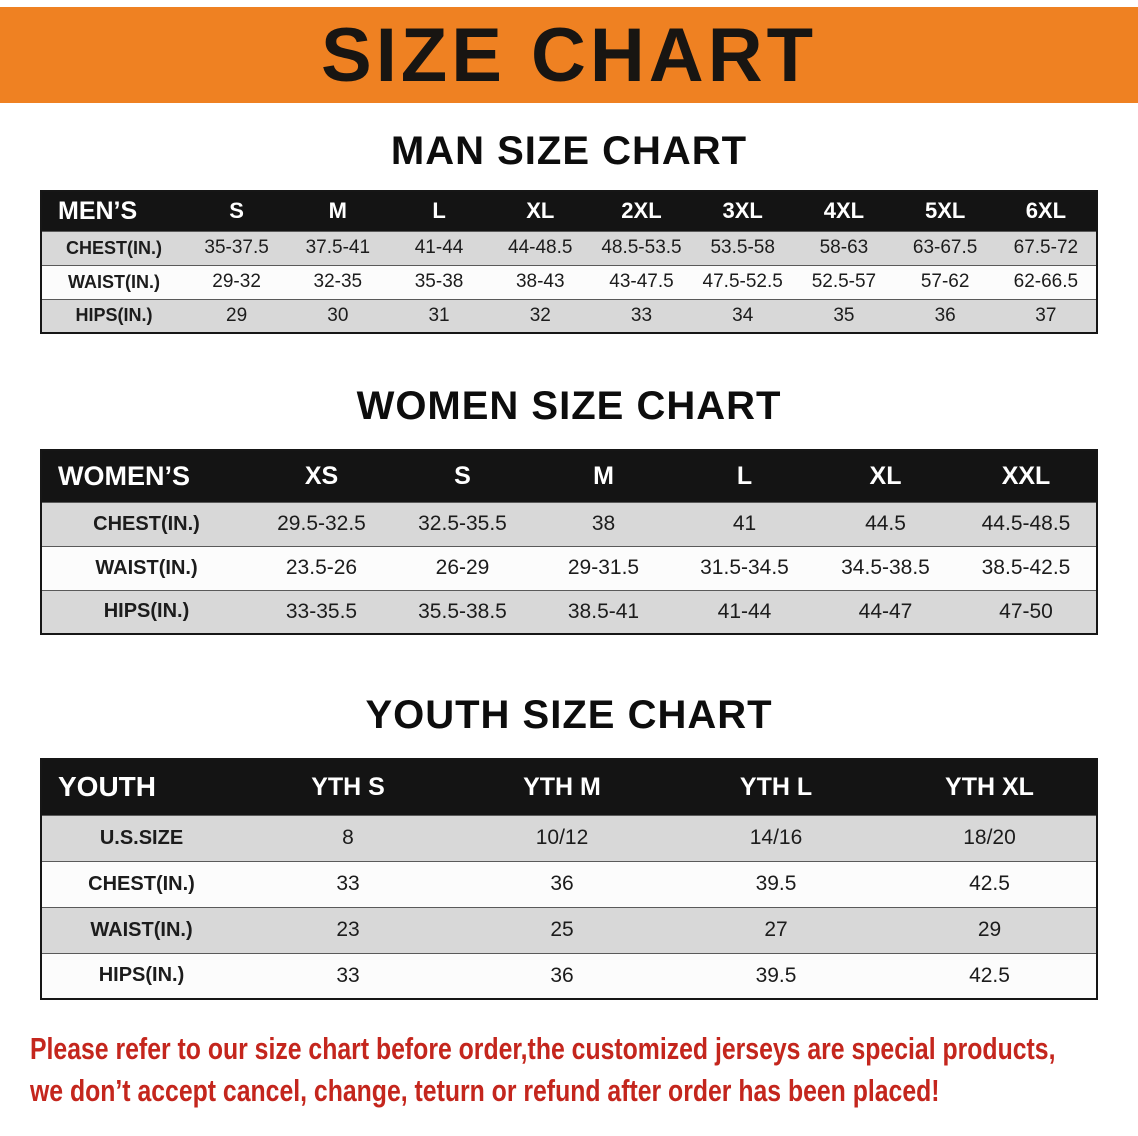 The height and width of the screenshot is (1136, 1138). What do you see at coordinates (885, 476) in the screenshot?
I see `womens-size-header-xl: XL` at bounding box center [885, 476].